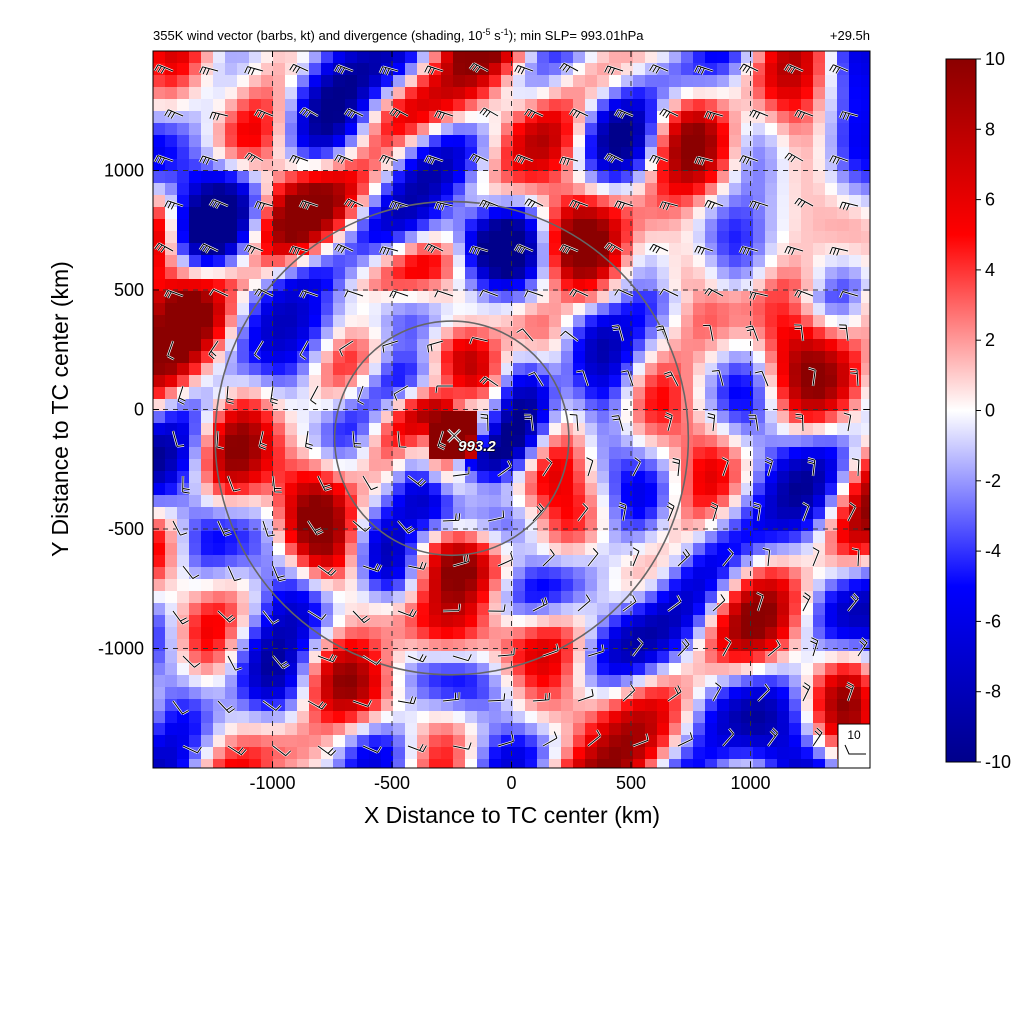  Describe the element at coordinates (129, 290) in the screenshot. I see `y-tick-label: 500` at that location.